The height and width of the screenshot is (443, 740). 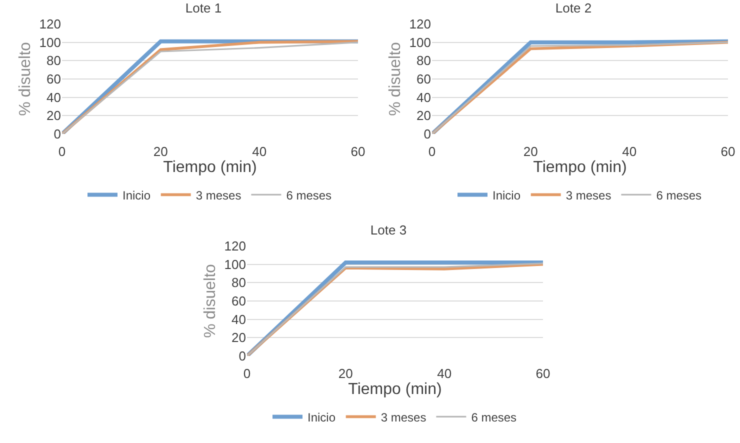 What do you see at coordinates (573, 8) in the screenshot?
I see `chart-title: Lote 2` at bounding box center [573, 8].